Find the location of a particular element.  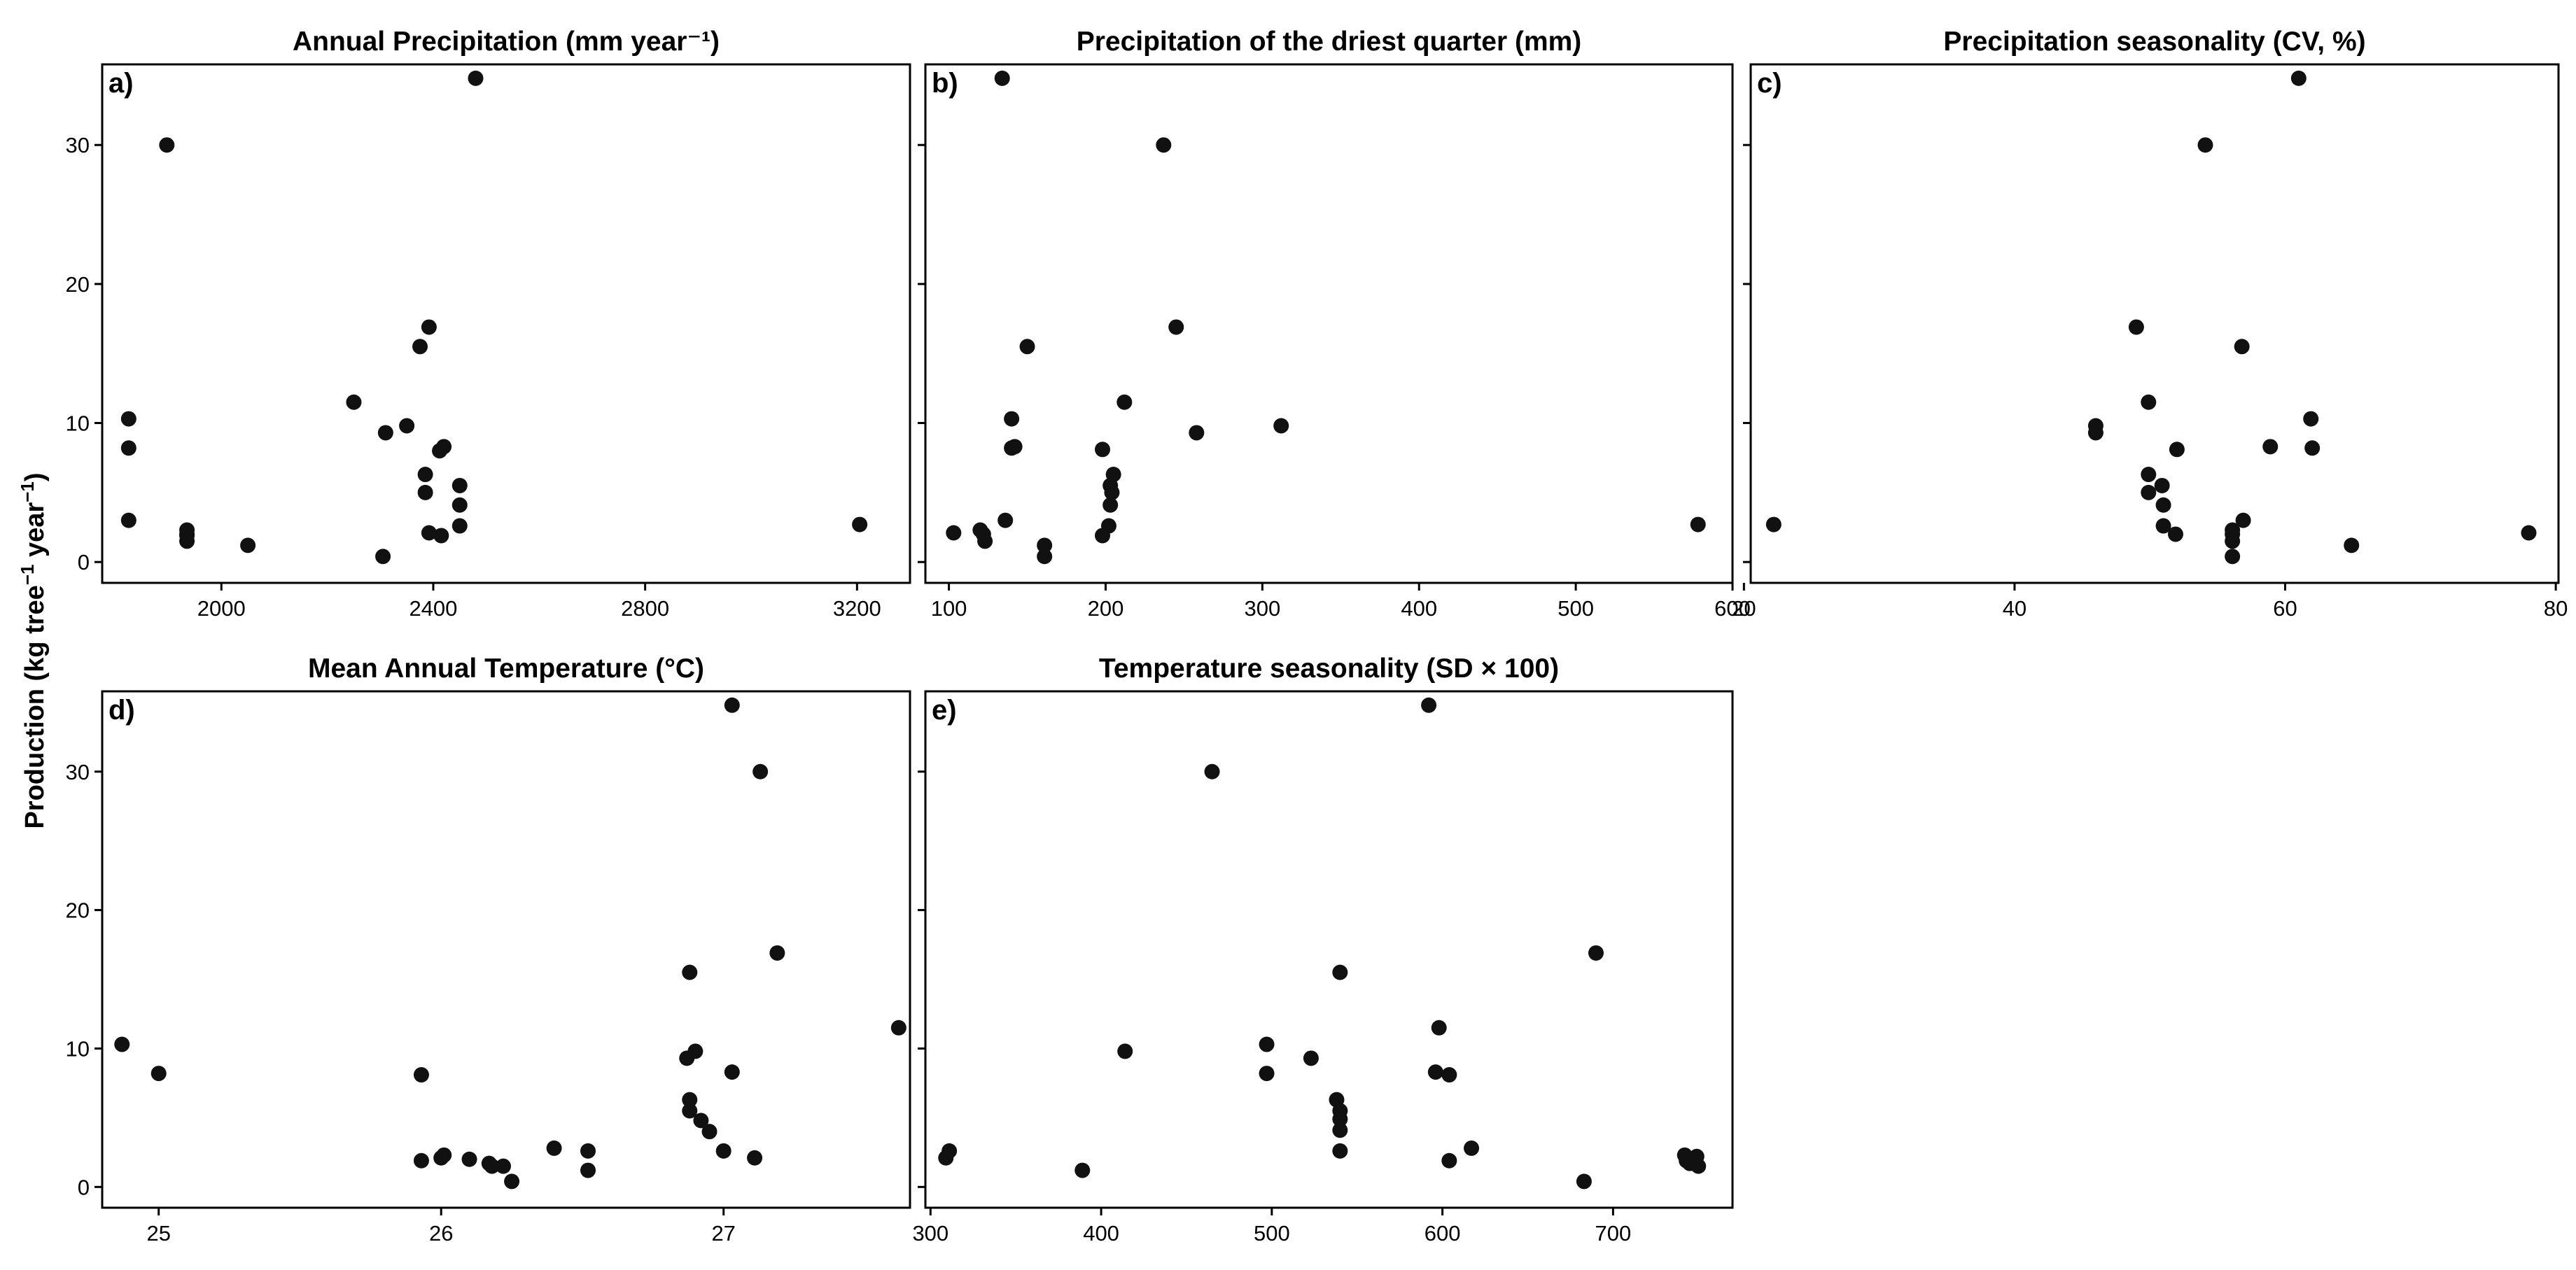

panel-e-title: Temperature seasonality (SD × 100) is located at coordinates (1329, 669).